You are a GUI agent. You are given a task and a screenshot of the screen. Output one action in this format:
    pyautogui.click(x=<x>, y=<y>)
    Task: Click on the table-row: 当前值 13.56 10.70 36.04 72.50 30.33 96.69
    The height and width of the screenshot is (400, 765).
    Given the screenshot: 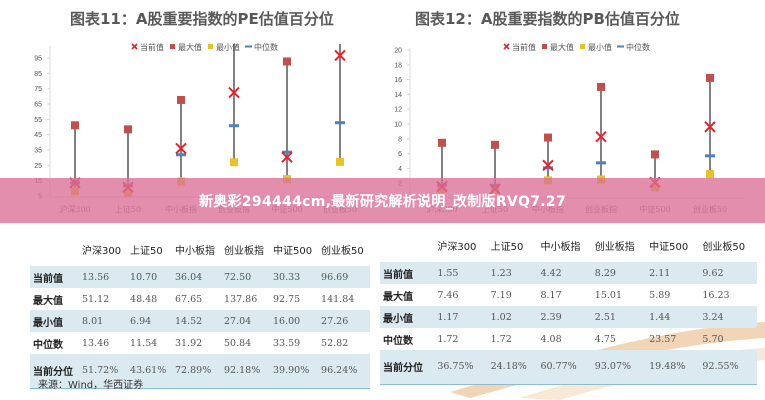 What is the action you would take?
    pyautogui.click(x=200, y=277)
    